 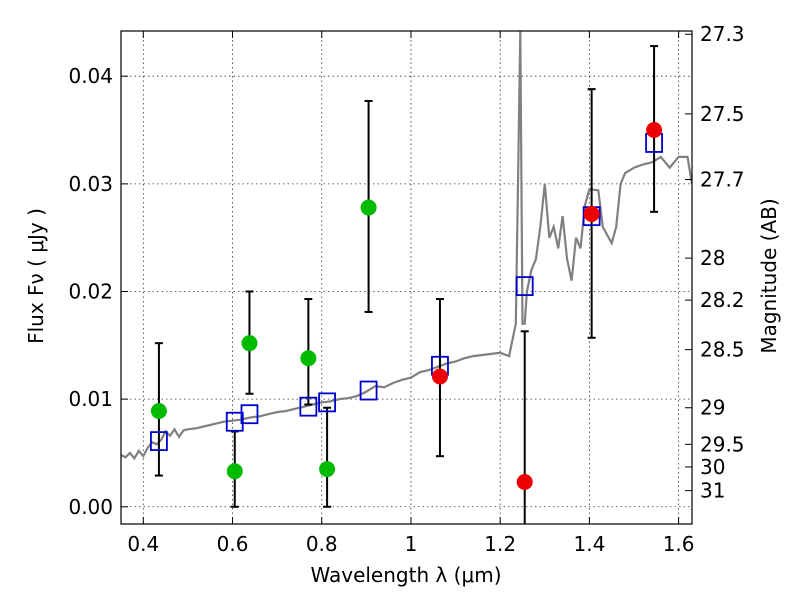 I want to click on right-tick-label: 27.5, so click(x=722, y=114).